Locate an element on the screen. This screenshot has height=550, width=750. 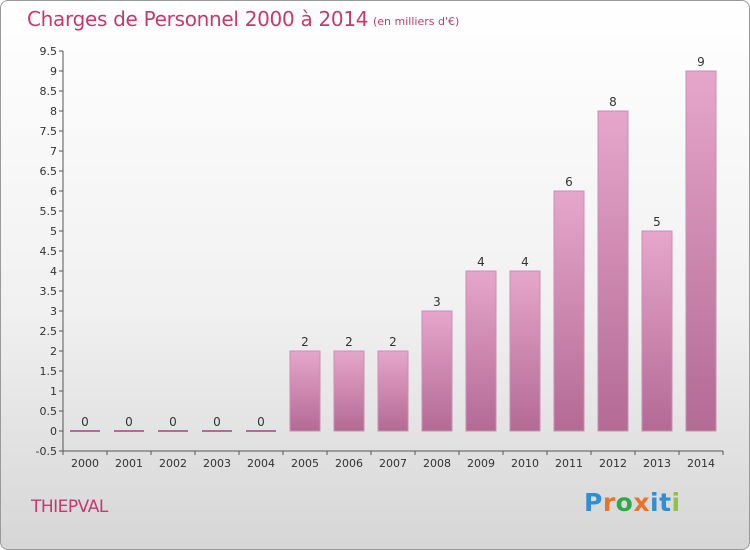
y-tick-label: 4.5 is located at coordinates (49, 251).